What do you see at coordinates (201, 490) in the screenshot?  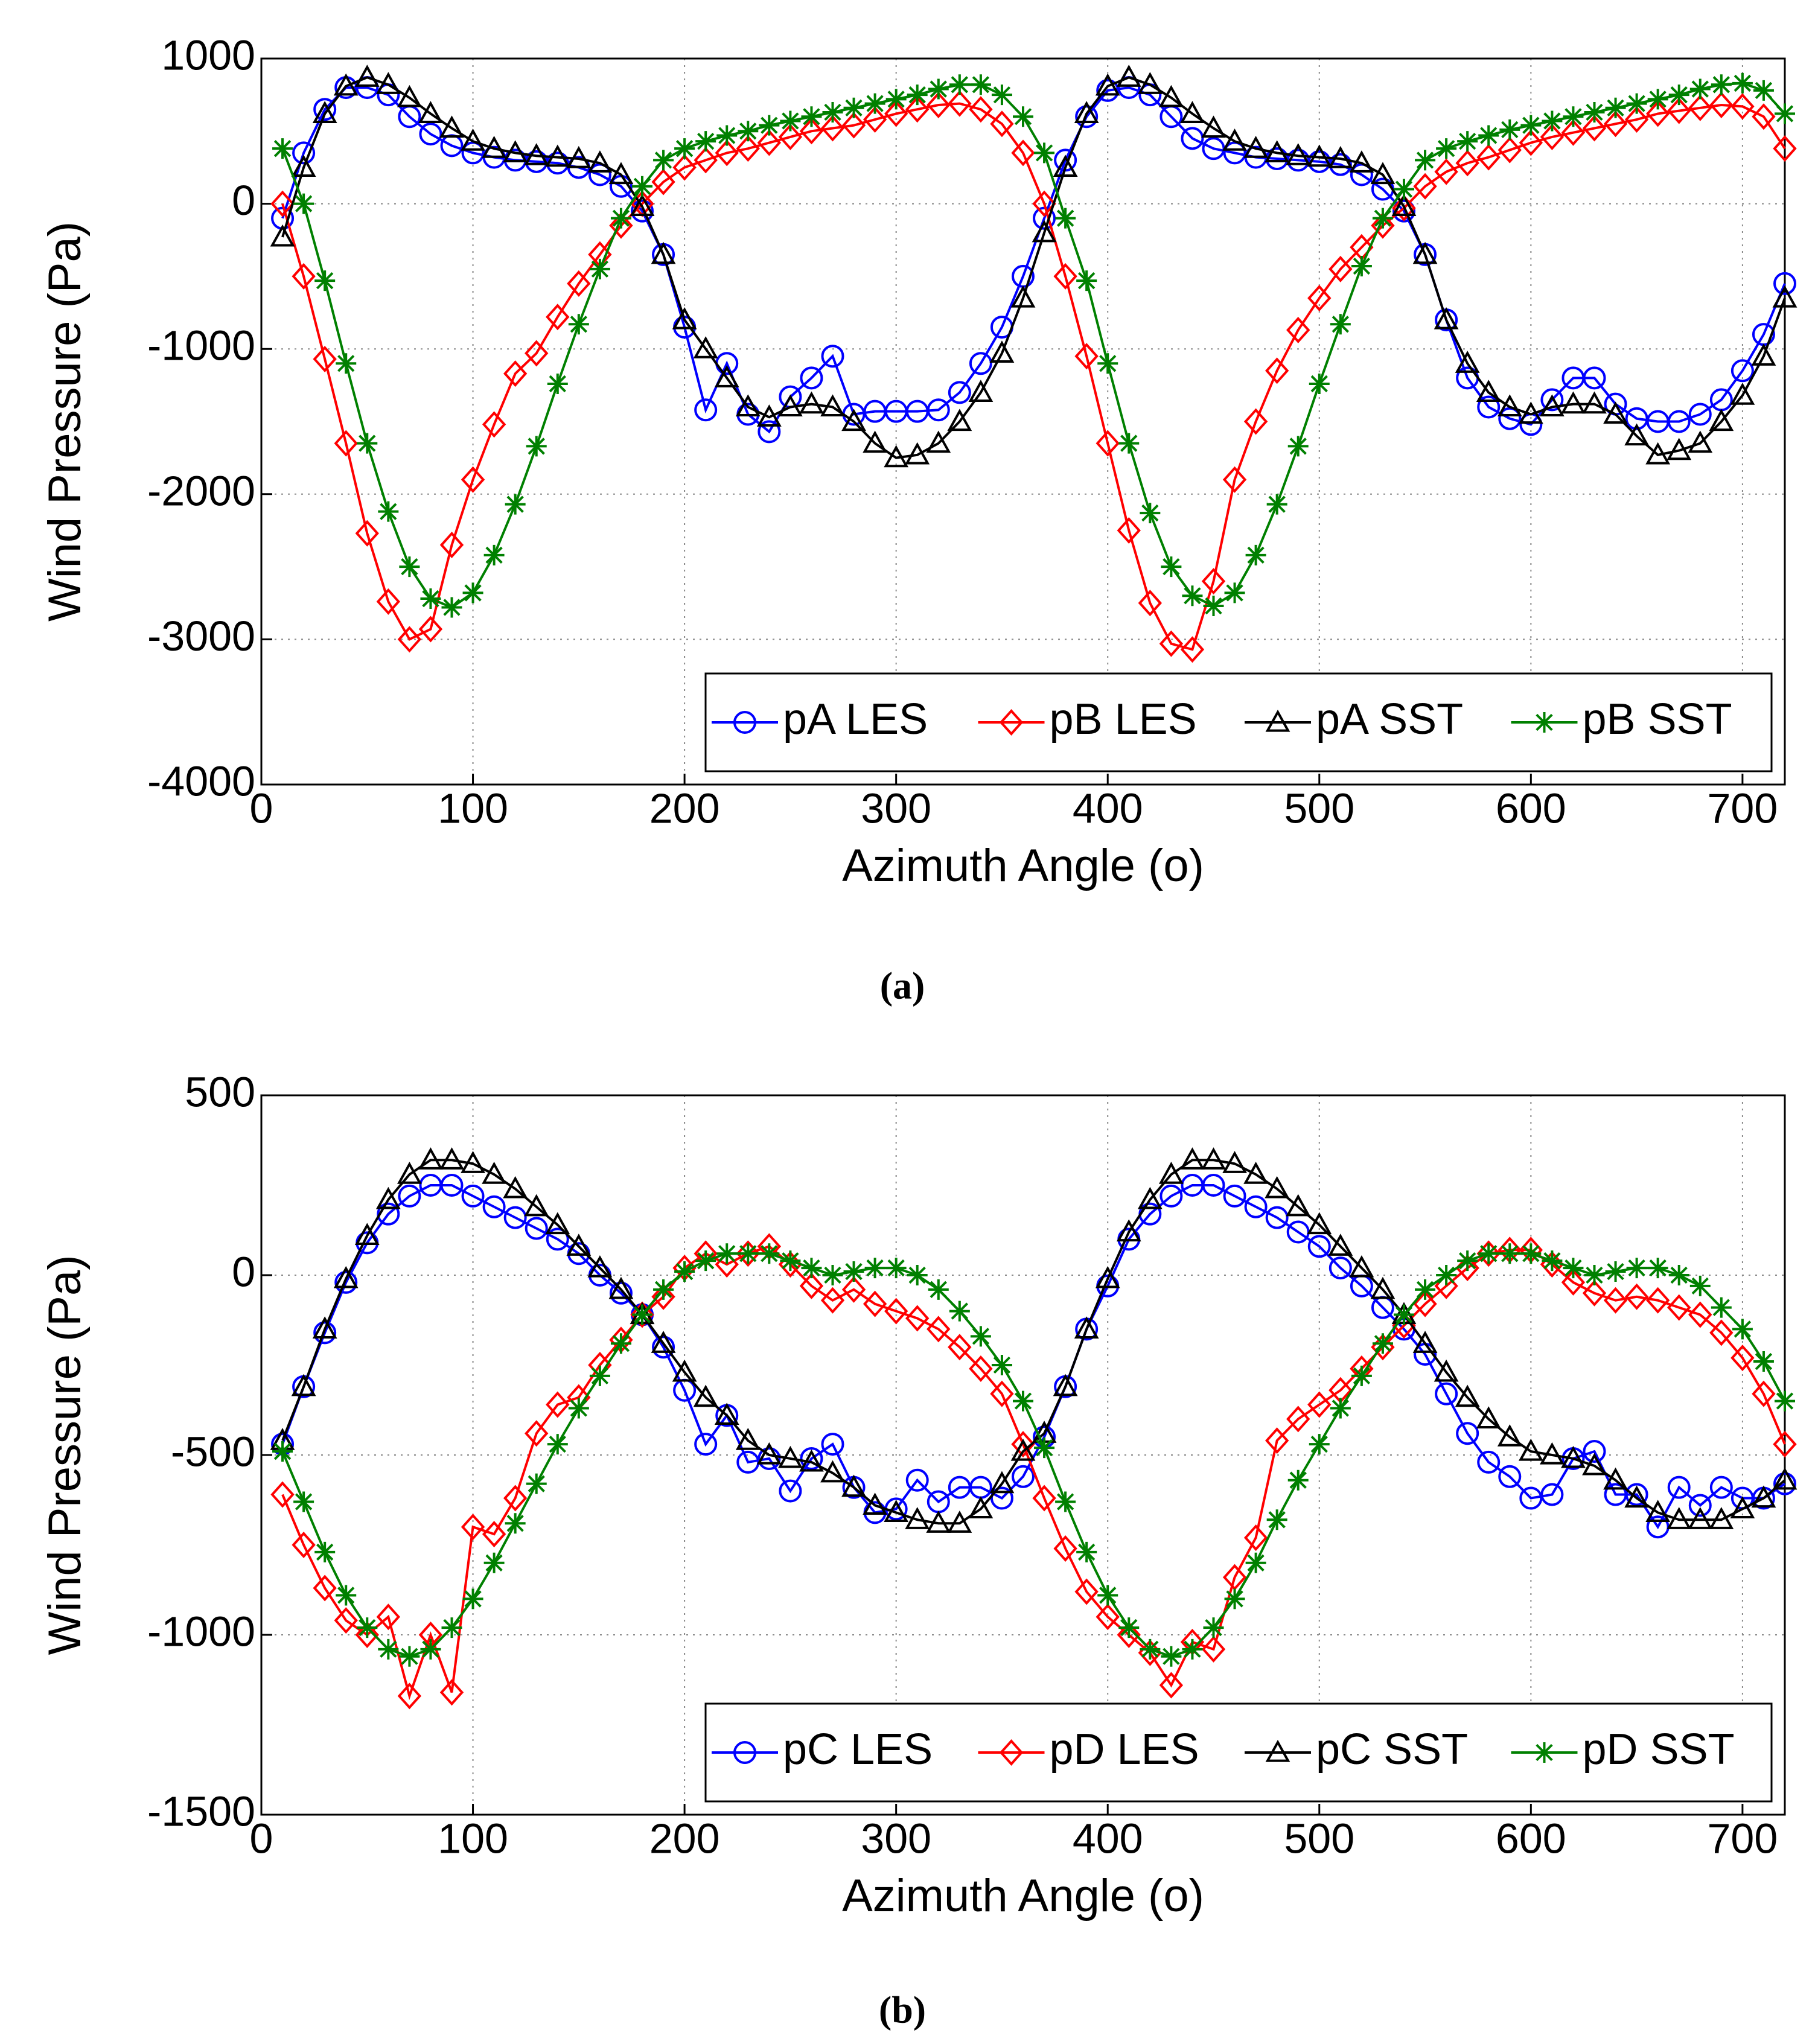 I see `y-tick-label: -2000` at bounding box center [201, 490].